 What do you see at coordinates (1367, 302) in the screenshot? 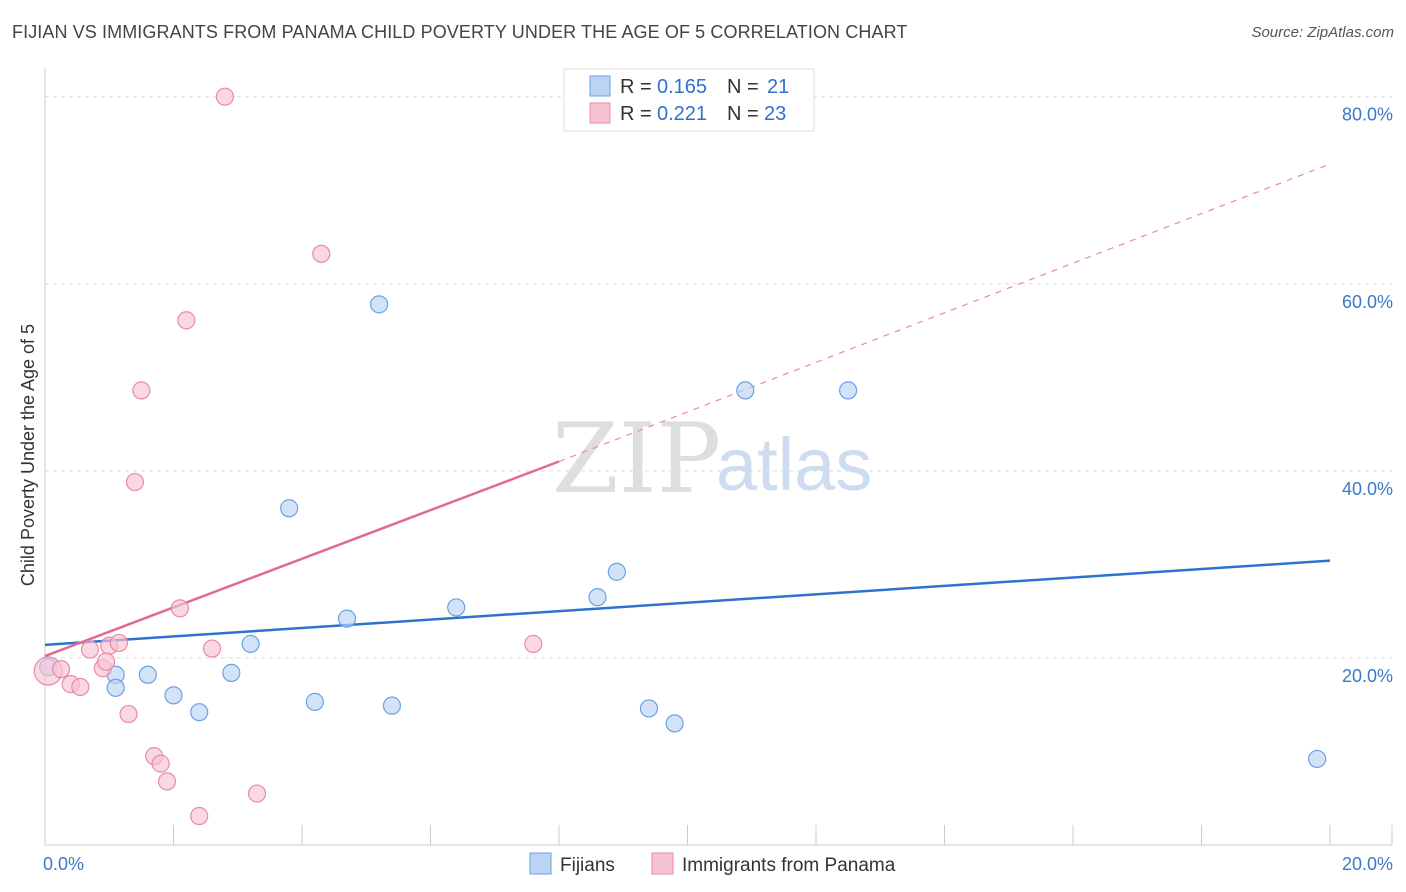
I see `y-tick-label-60: 60.0%` at bounding box center [1367, 302].